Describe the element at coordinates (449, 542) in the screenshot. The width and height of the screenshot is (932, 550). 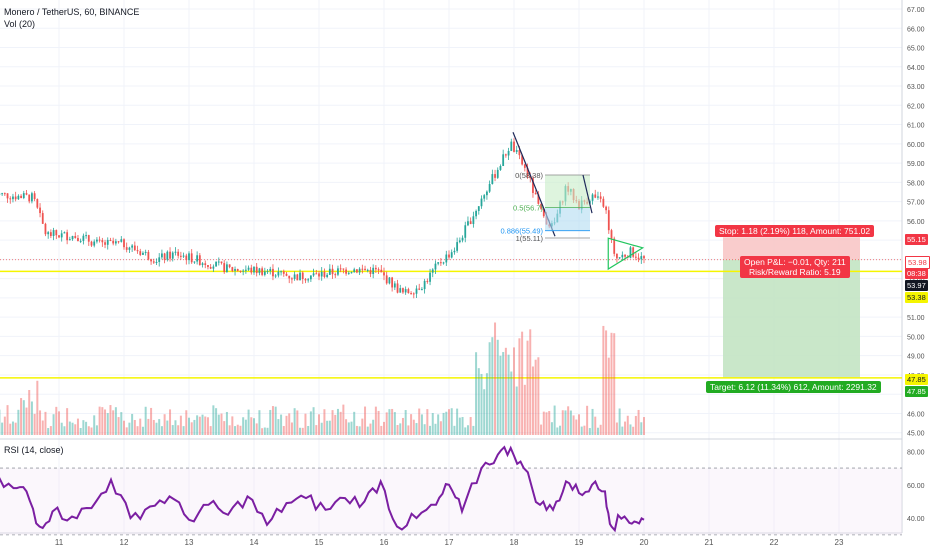
I see `time-axis: 11 12 13 14 15 16 17 18 19 20 21 22 23` at that location.